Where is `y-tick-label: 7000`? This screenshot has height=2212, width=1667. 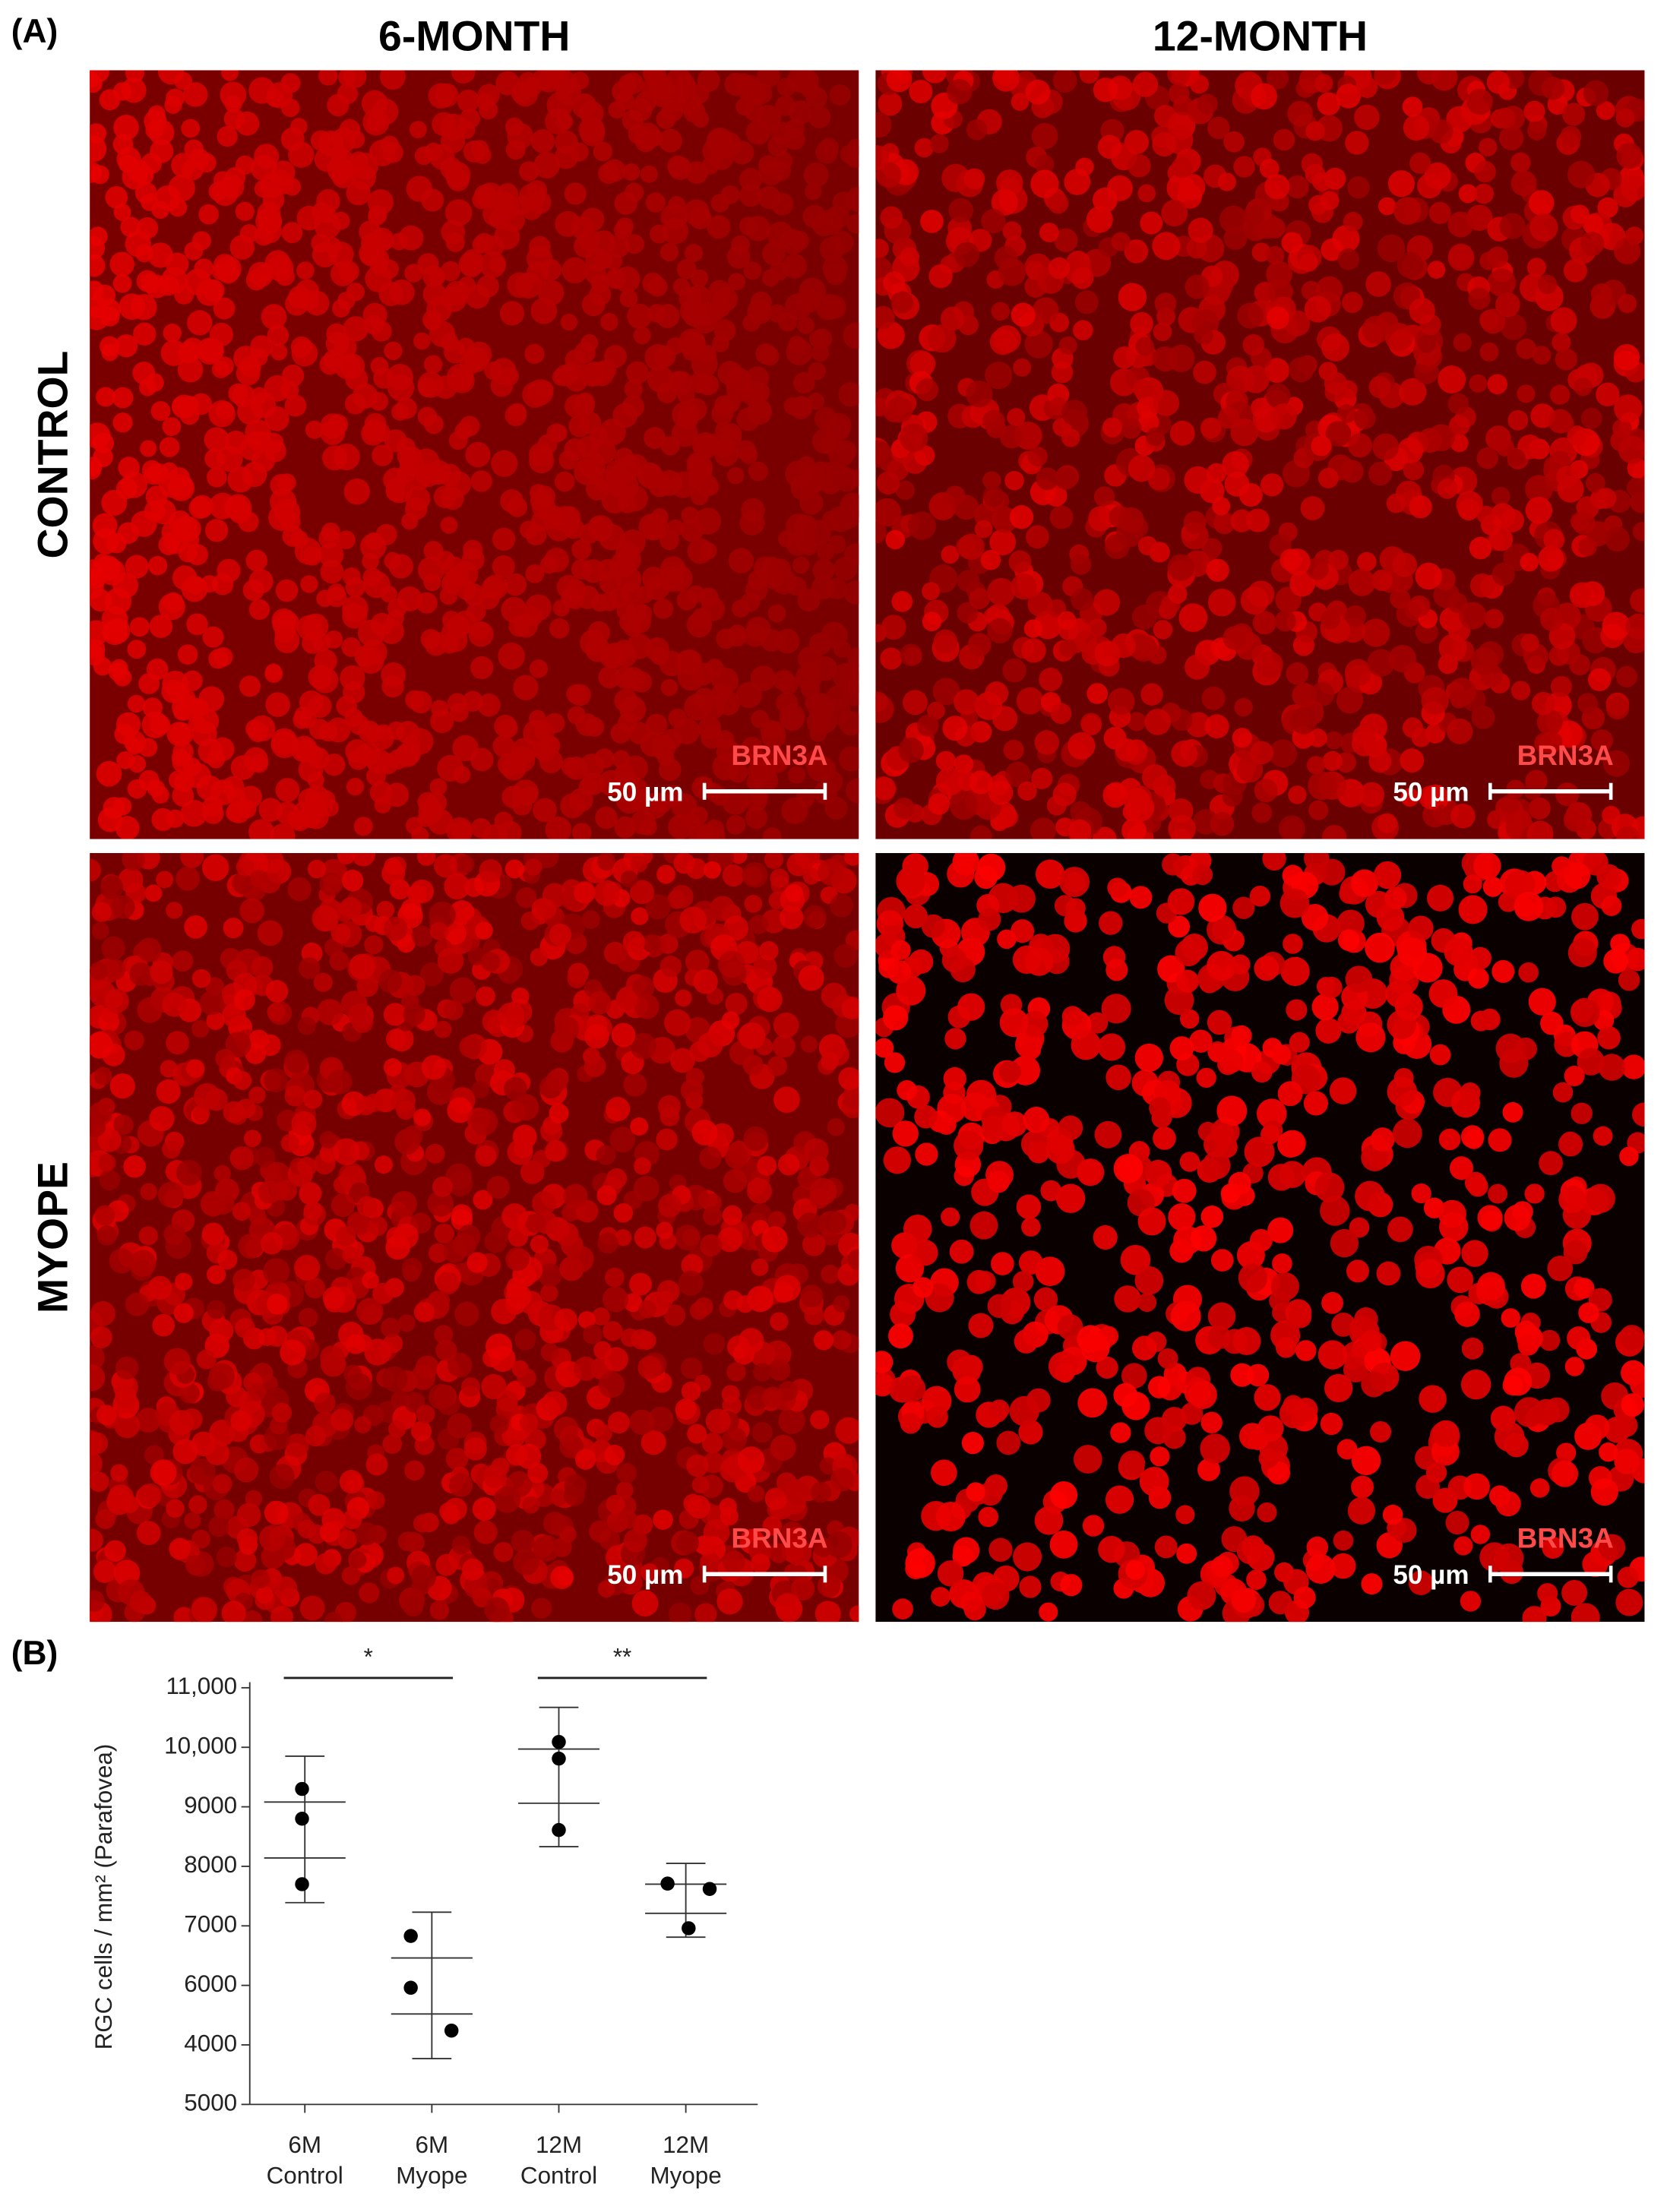 y-tick-label: 7000 is located at coordinates (210, 1924).